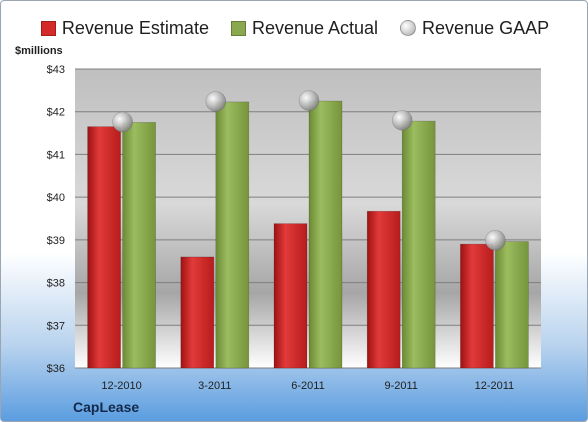 The image size is (588, 422). What do you see at coordinates (56, 198) in the screenshot?
I see `y-tick-label: $40` at bounding box center [56, 198].